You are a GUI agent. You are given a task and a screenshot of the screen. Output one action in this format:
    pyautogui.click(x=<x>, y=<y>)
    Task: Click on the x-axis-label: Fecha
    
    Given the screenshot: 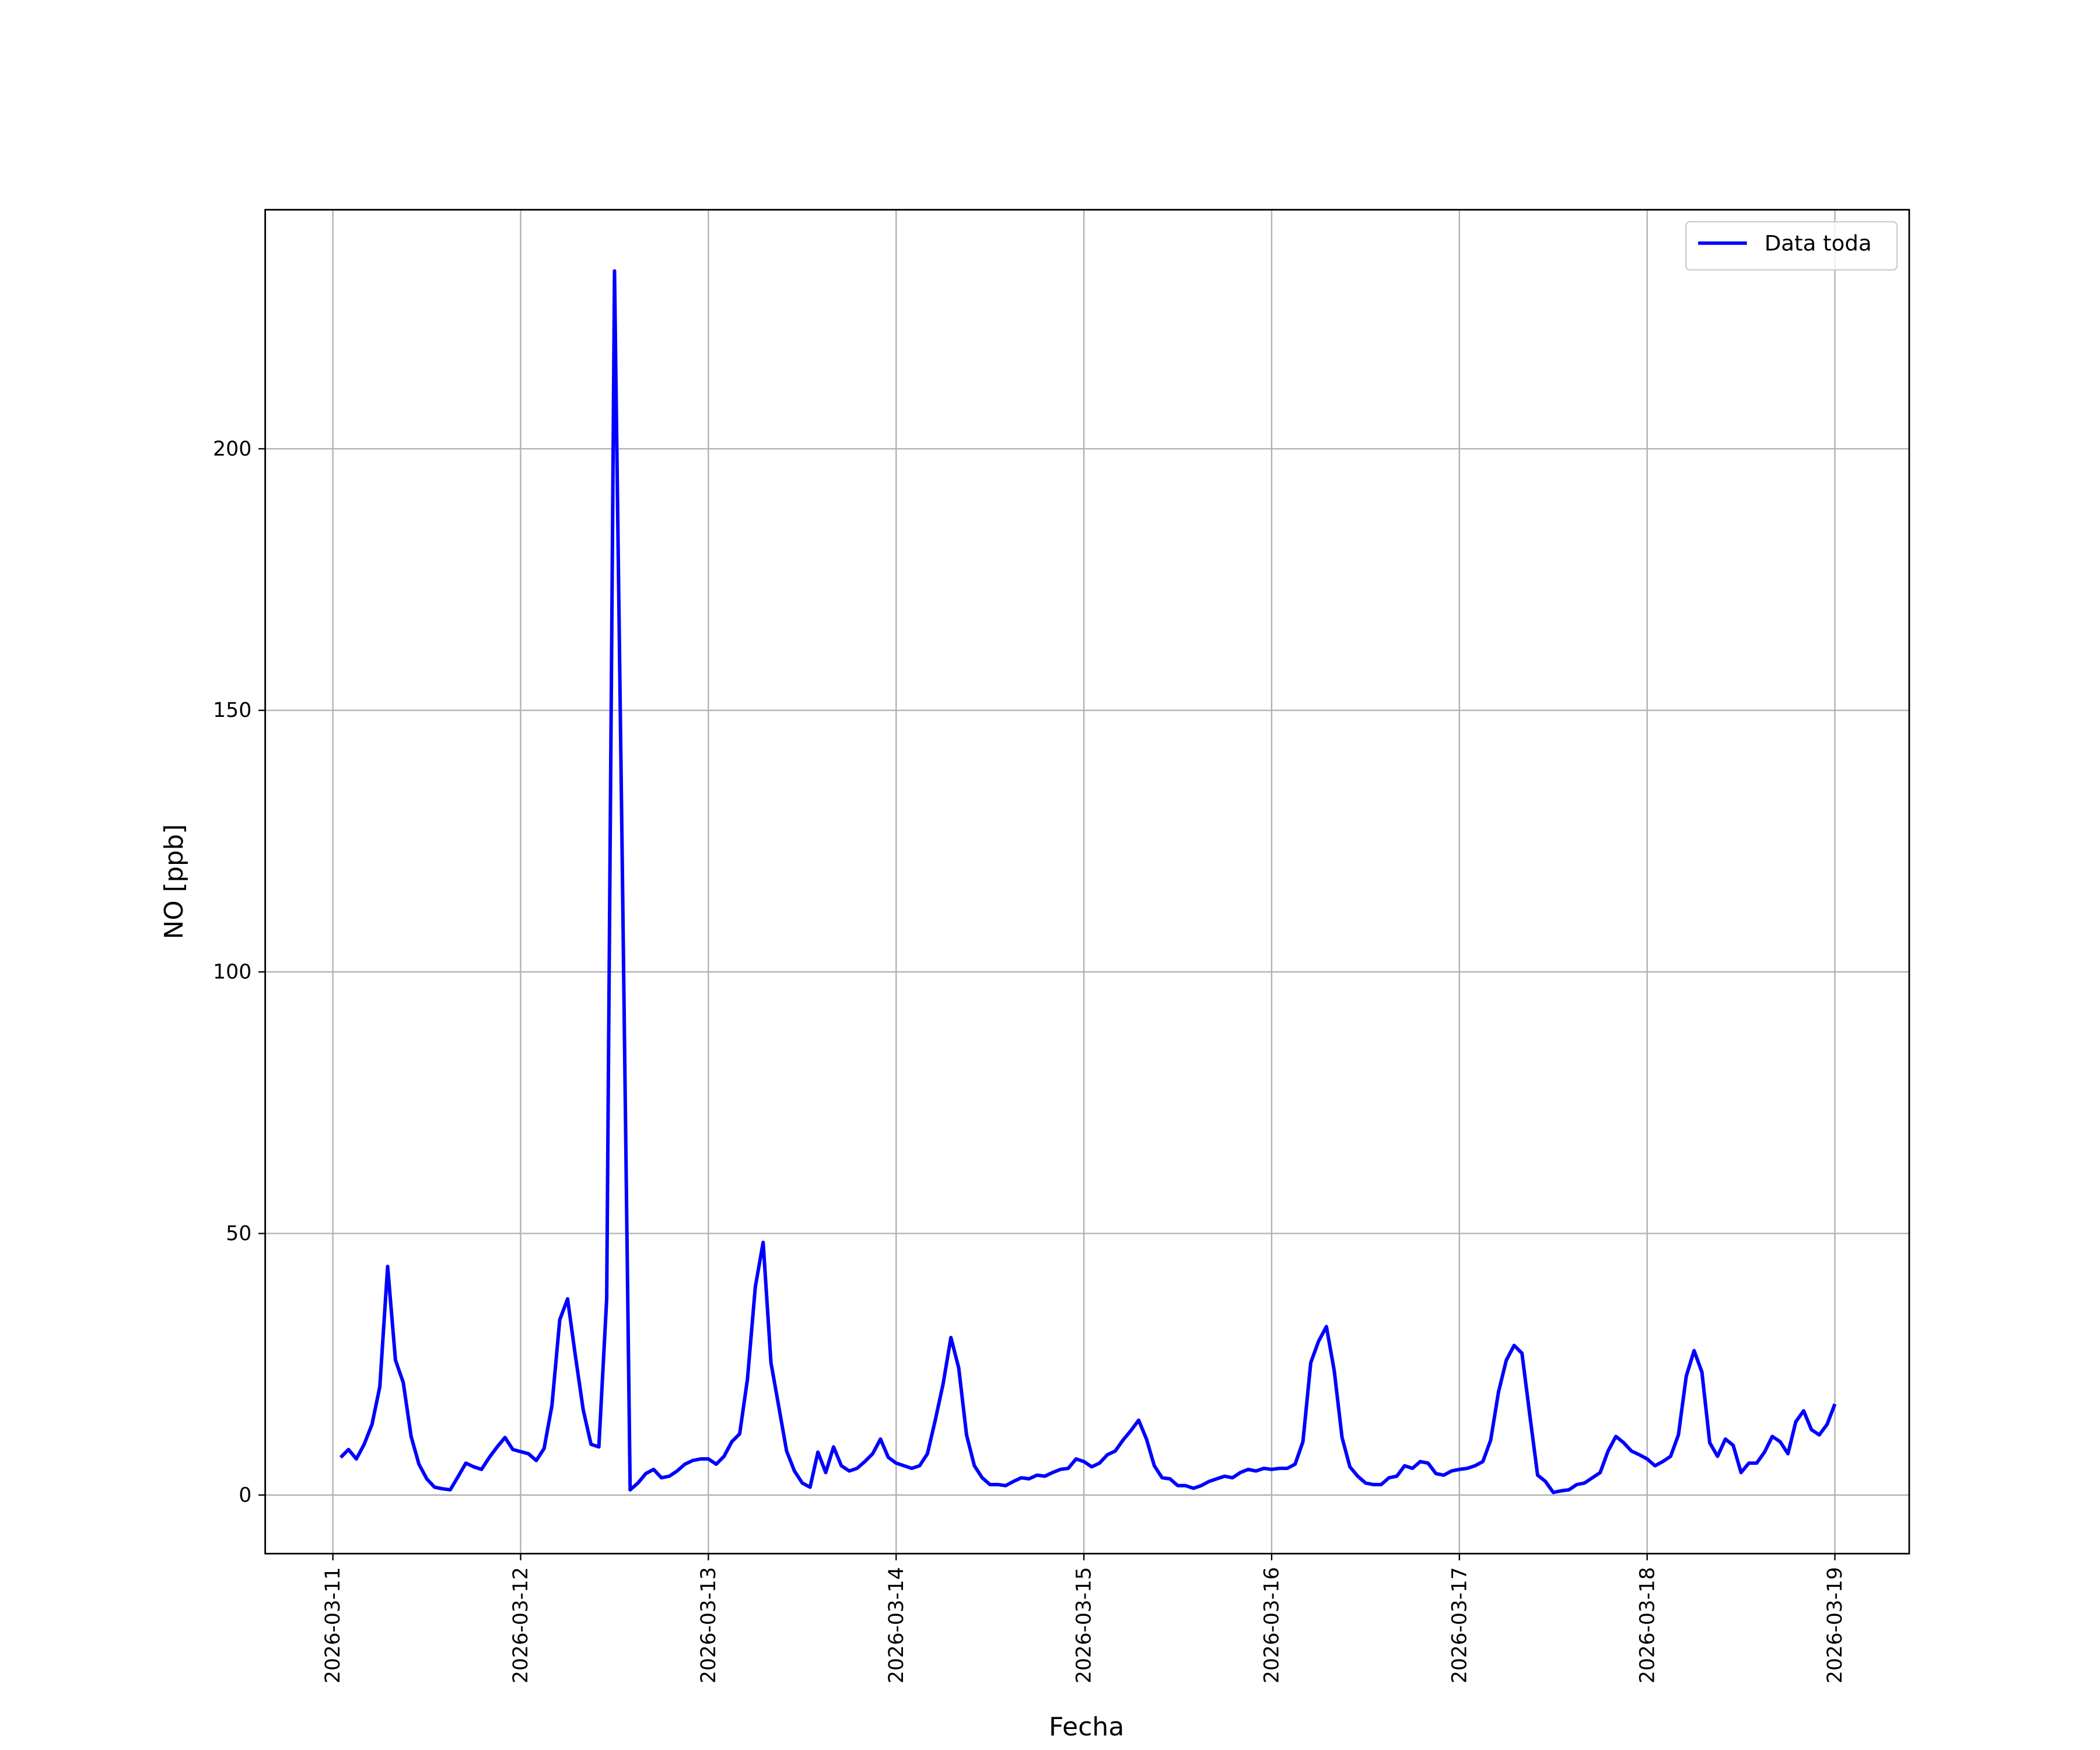 What is the action you would take?
    pyautogui.click(x=1086, y=1727)
    